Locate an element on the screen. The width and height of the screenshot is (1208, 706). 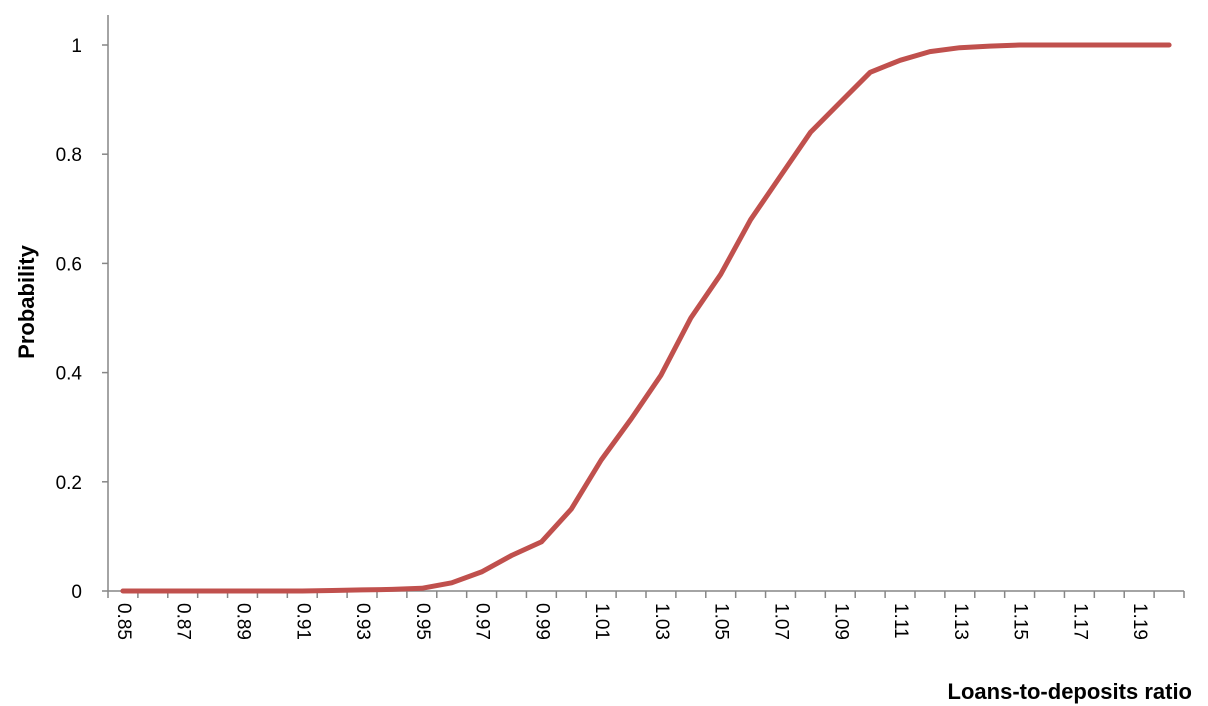
x-tick-label: 1.07 is located at coordinates (780, 621).